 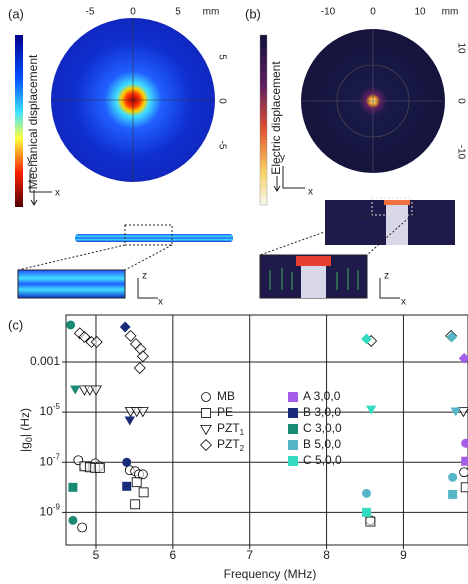 I want to click on panel-label: (b), so click(x=253, y=13).